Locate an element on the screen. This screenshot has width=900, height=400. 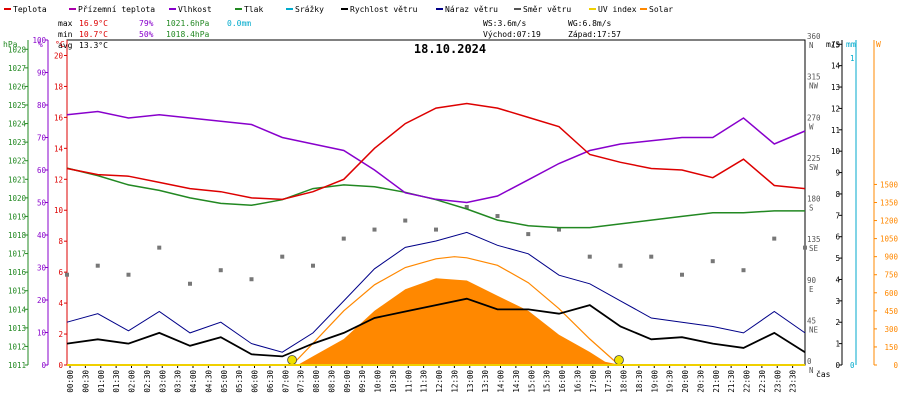
x-tick-label: 16:00 is located at coordinates (562, 381).